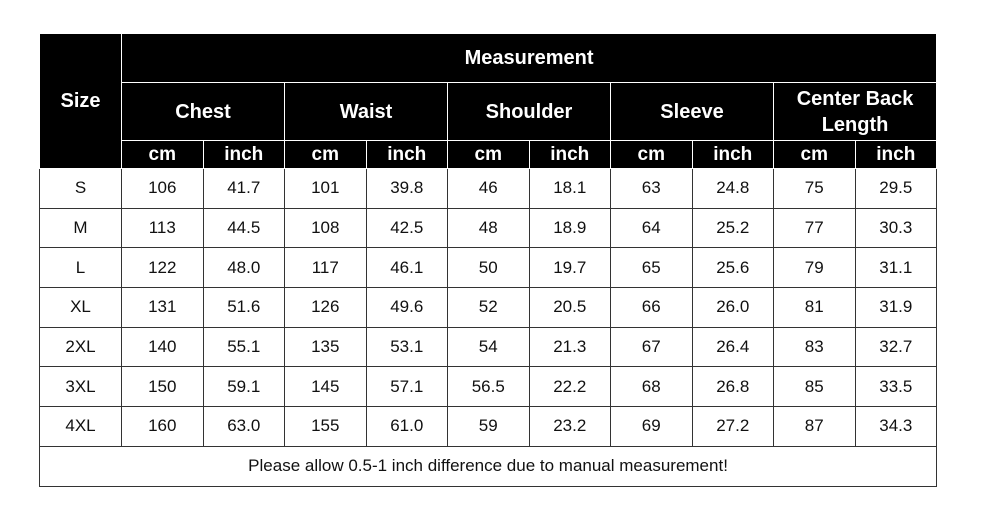 The image size is (1000, 531). Describe the element at coordinates (243, 188) in the screenshot. I see `value-cell: 41.7` at that location.